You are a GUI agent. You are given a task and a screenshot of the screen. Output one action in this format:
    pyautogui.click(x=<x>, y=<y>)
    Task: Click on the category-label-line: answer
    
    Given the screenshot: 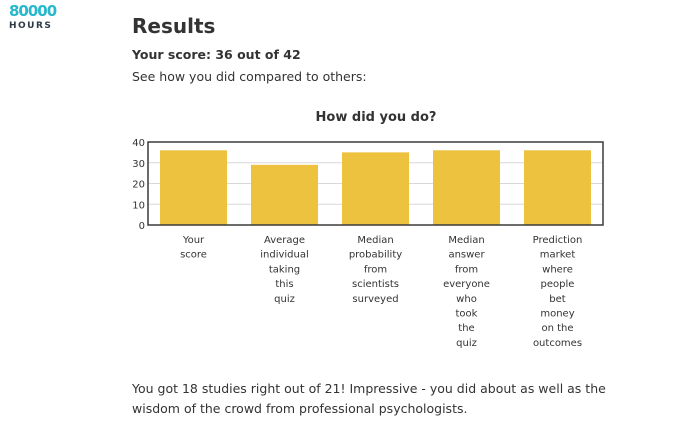 What is the action you would take?
    pyautogui.click(x=466, y=255)
    